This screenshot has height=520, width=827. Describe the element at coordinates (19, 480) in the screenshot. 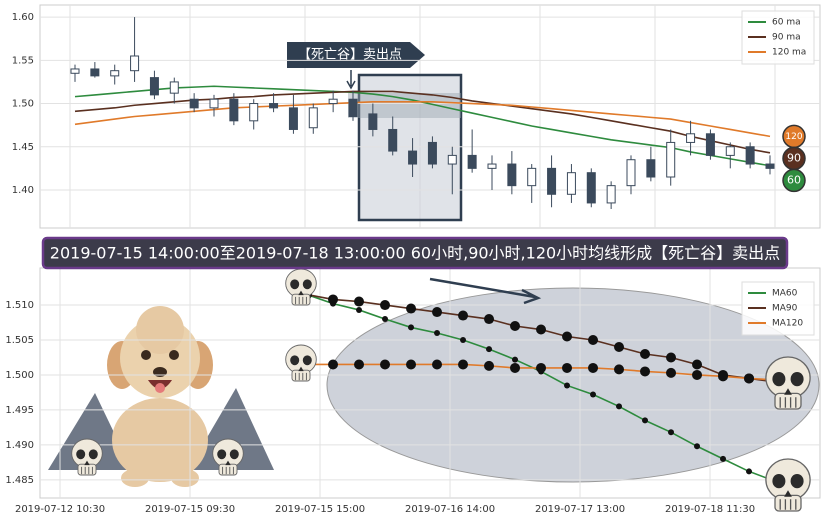

I see `y-tick-label: 1.485` at that location.